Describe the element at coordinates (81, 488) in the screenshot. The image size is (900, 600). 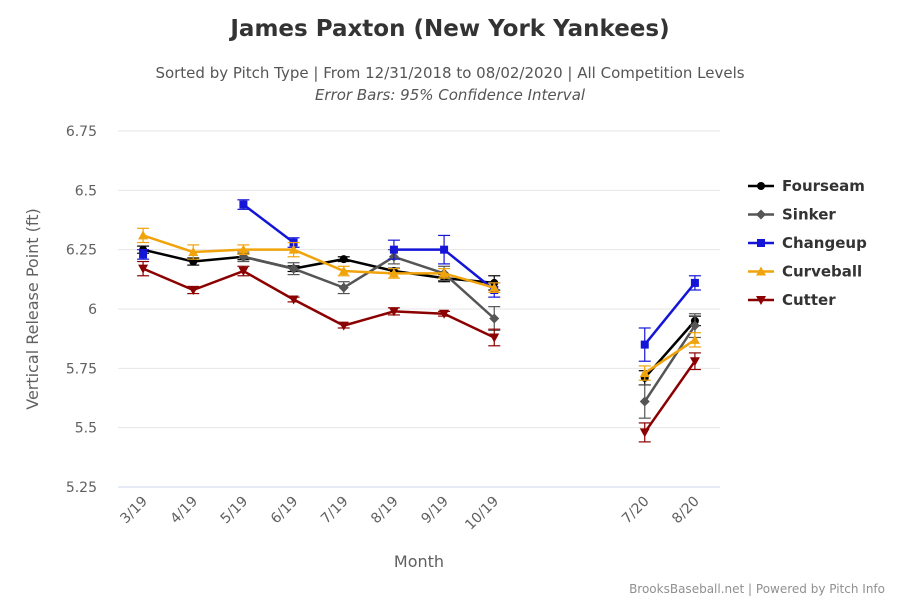
I see `y-tick-label: 5.25` at that location.